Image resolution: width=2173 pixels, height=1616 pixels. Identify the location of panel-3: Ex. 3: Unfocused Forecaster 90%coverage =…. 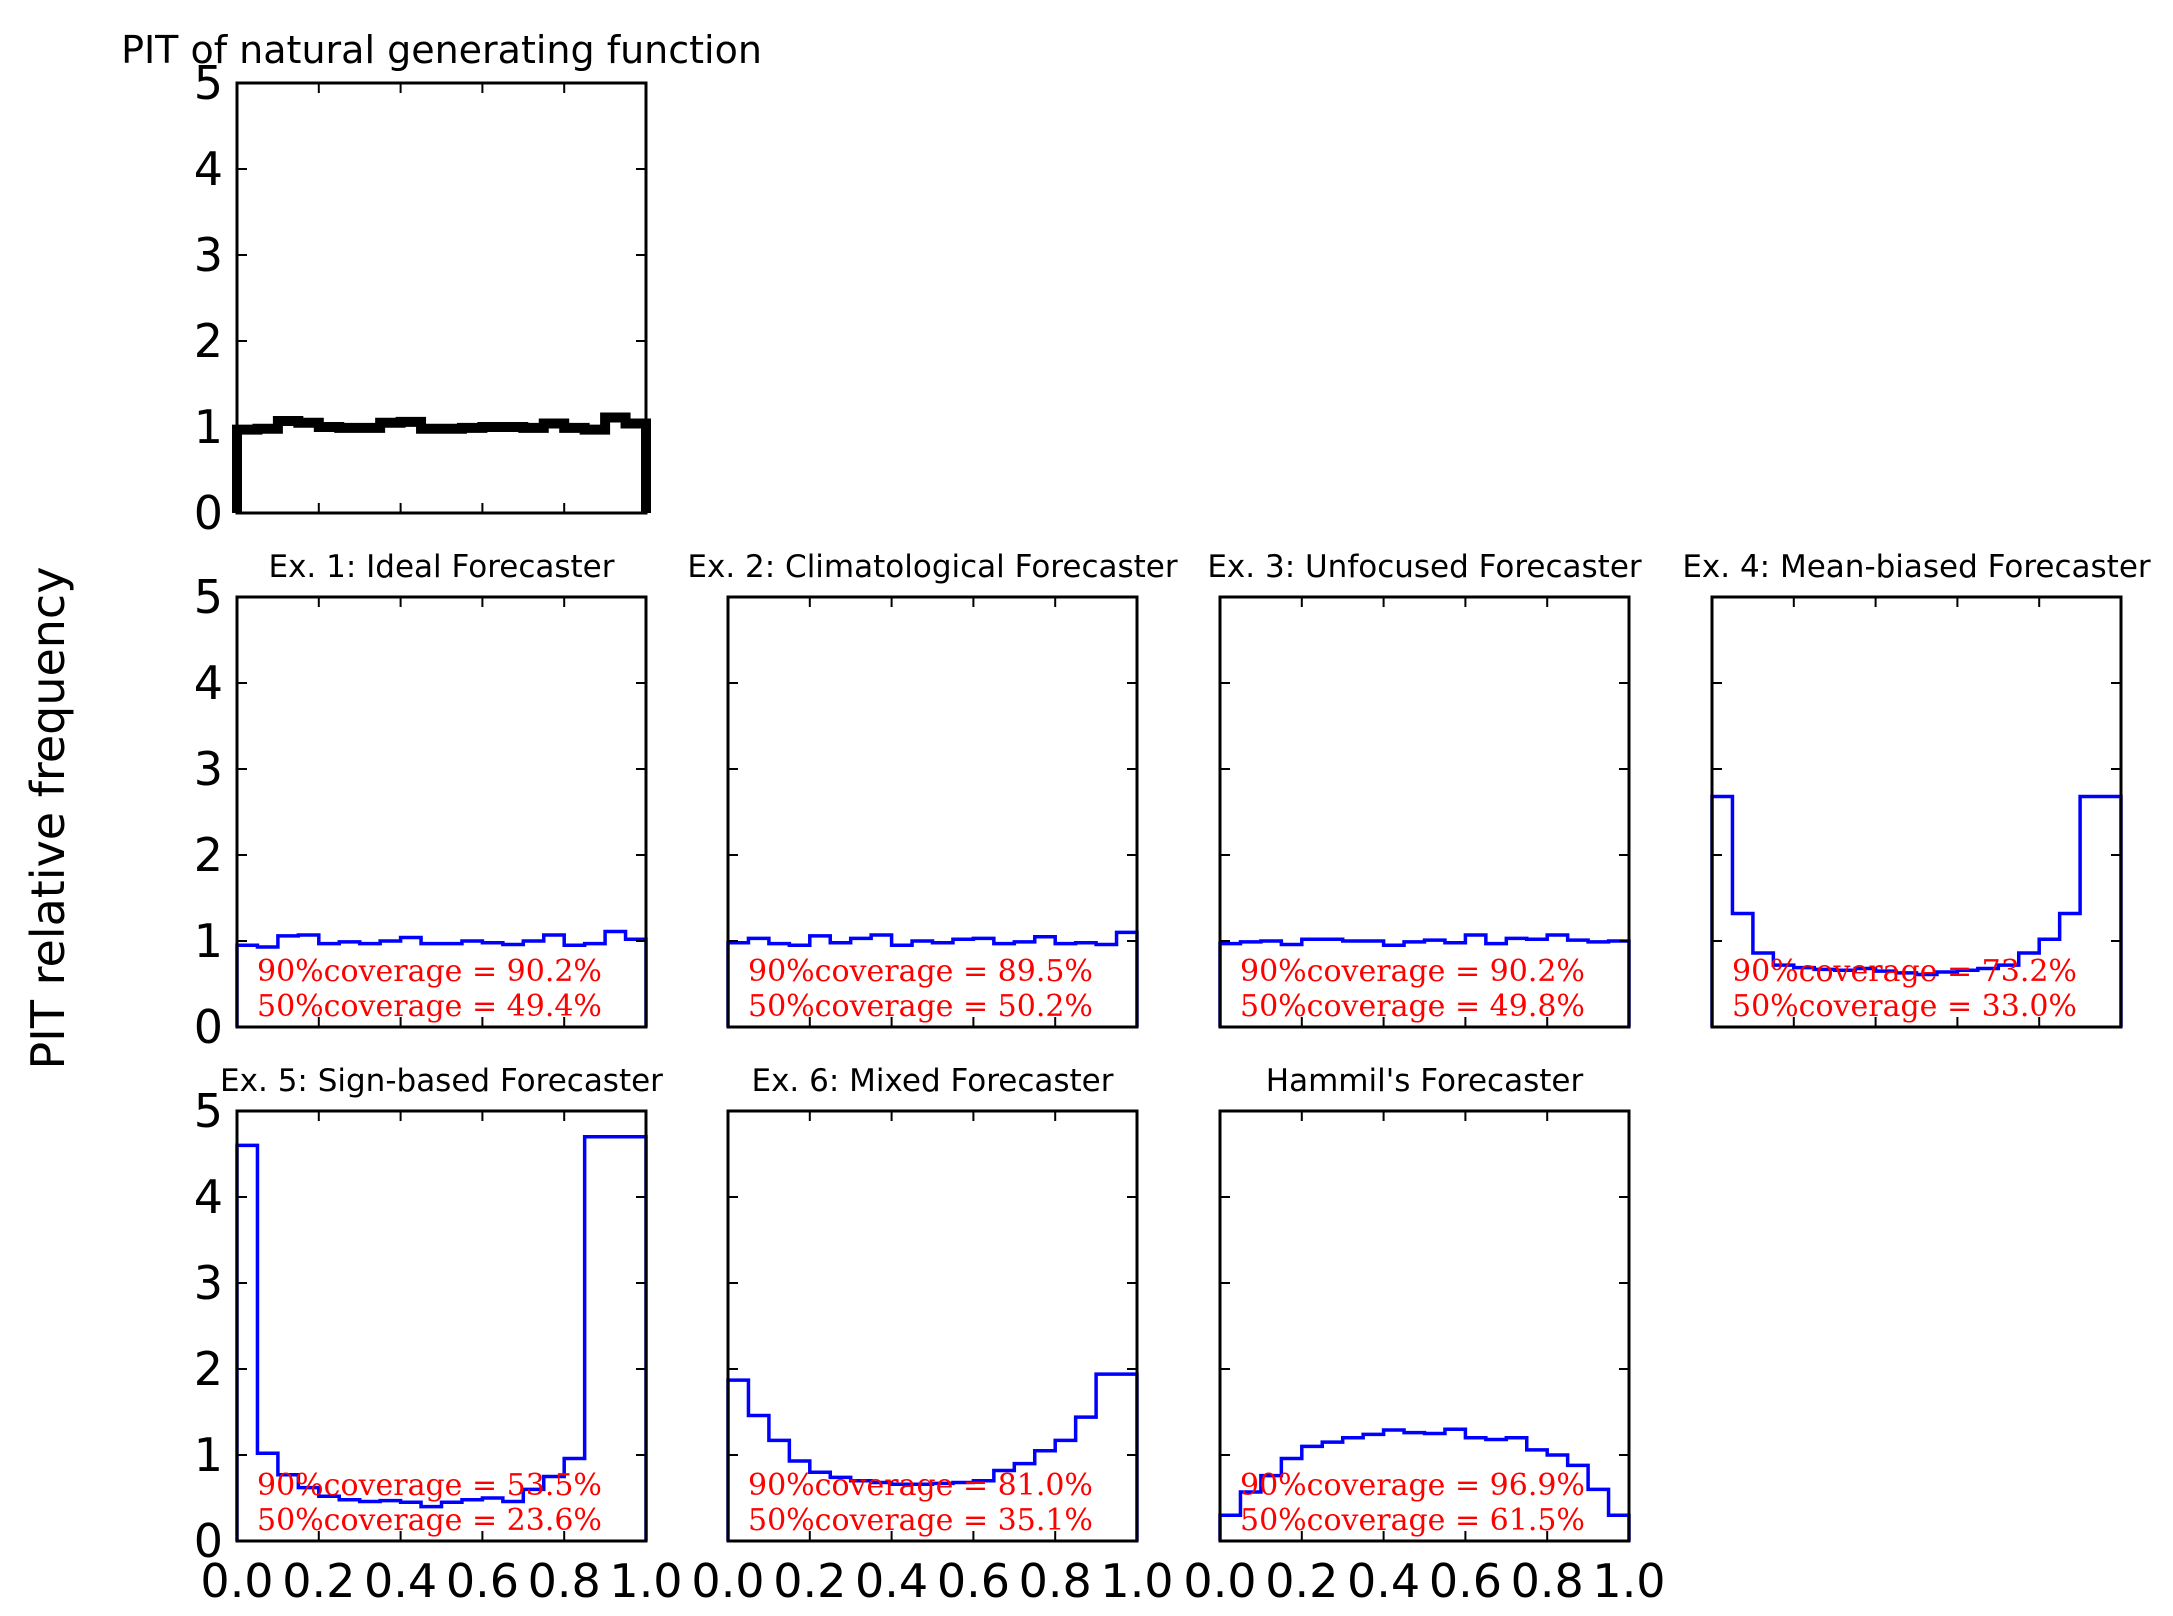
(1424, 789).